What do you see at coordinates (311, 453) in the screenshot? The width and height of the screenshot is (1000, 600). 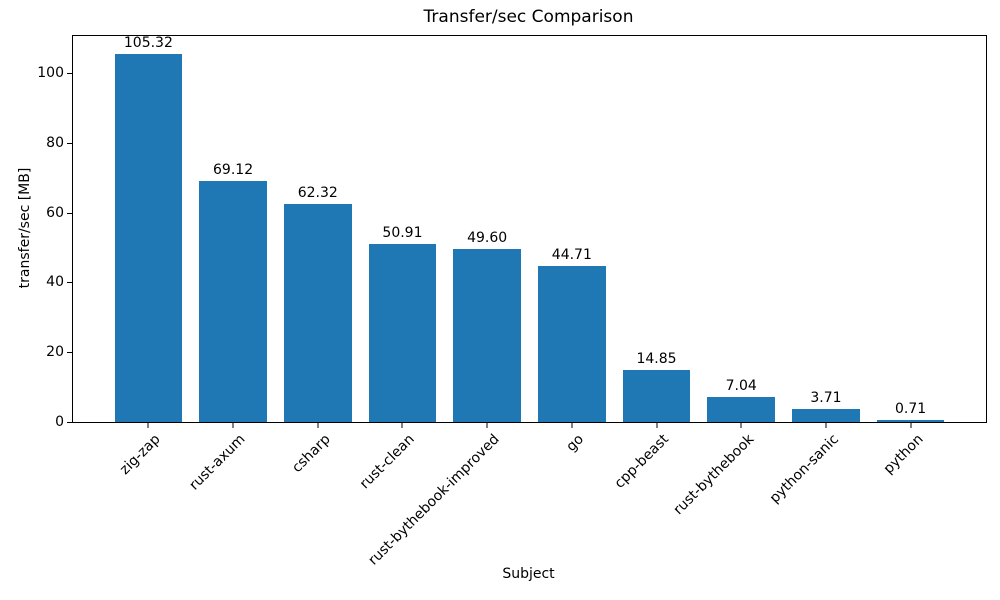 I see `x-tick-label: csharp` at bounding box center [311, 453].